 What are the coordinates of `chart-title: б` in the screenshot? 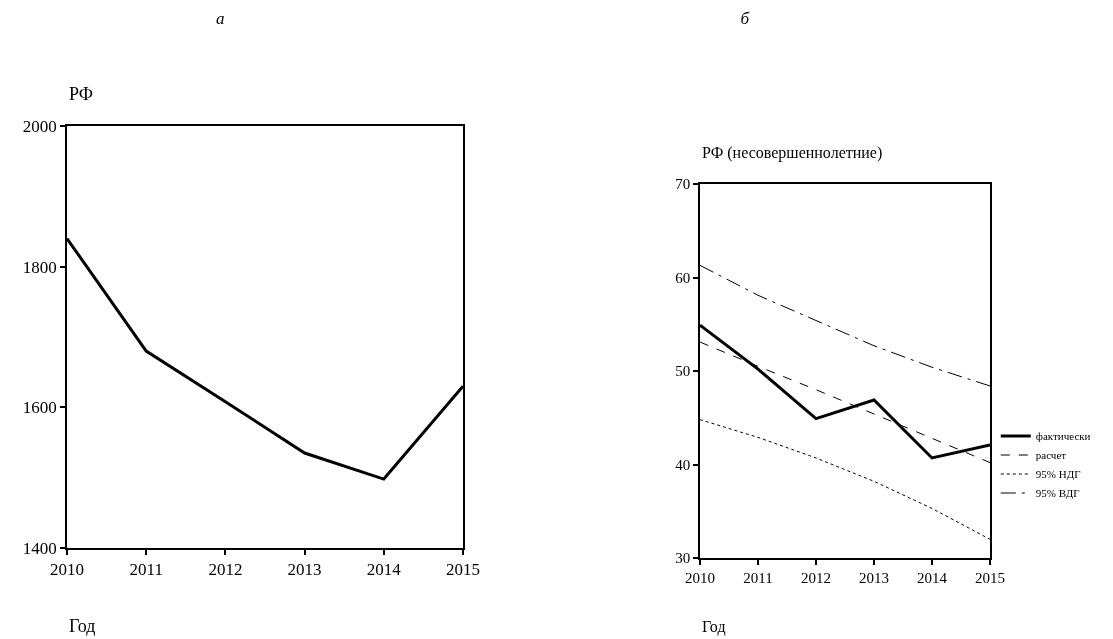 It's located at (745, 18).